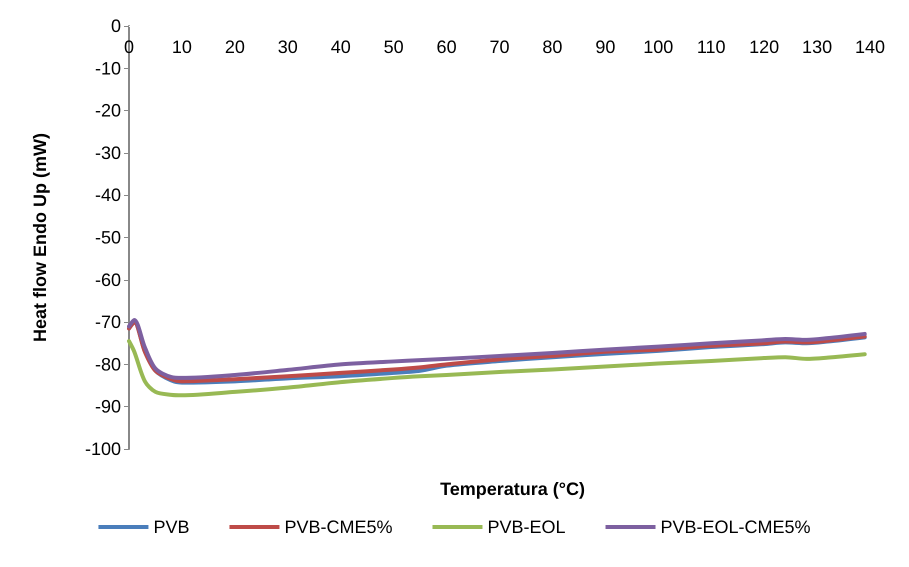 Image resolution: width=909 pixels, height=567 pixels. What do you see at coordinates (870, 47) in the screenshot?
I see `x-tick-label: 140` at bounding box center [870, 47].